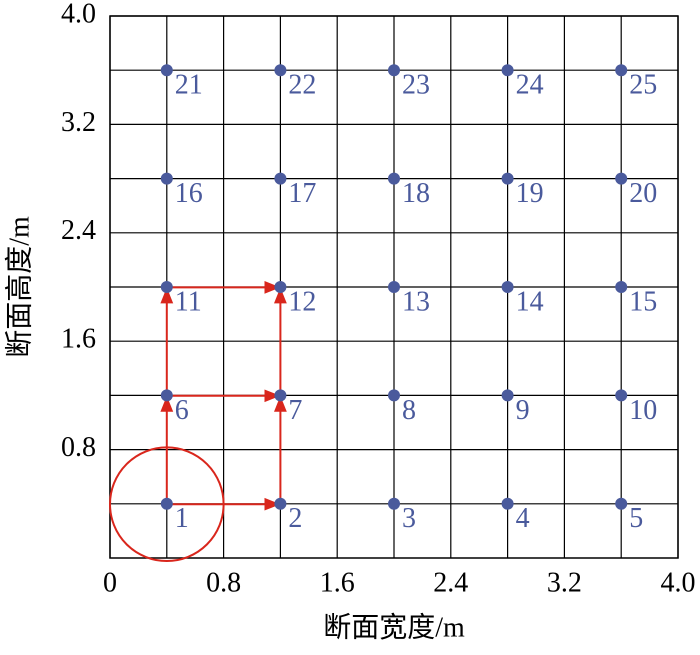 Image resolution: width=700 pixels, height=655 pixels. I want to click on x-tick-label: 4.0, so click(678, 582).